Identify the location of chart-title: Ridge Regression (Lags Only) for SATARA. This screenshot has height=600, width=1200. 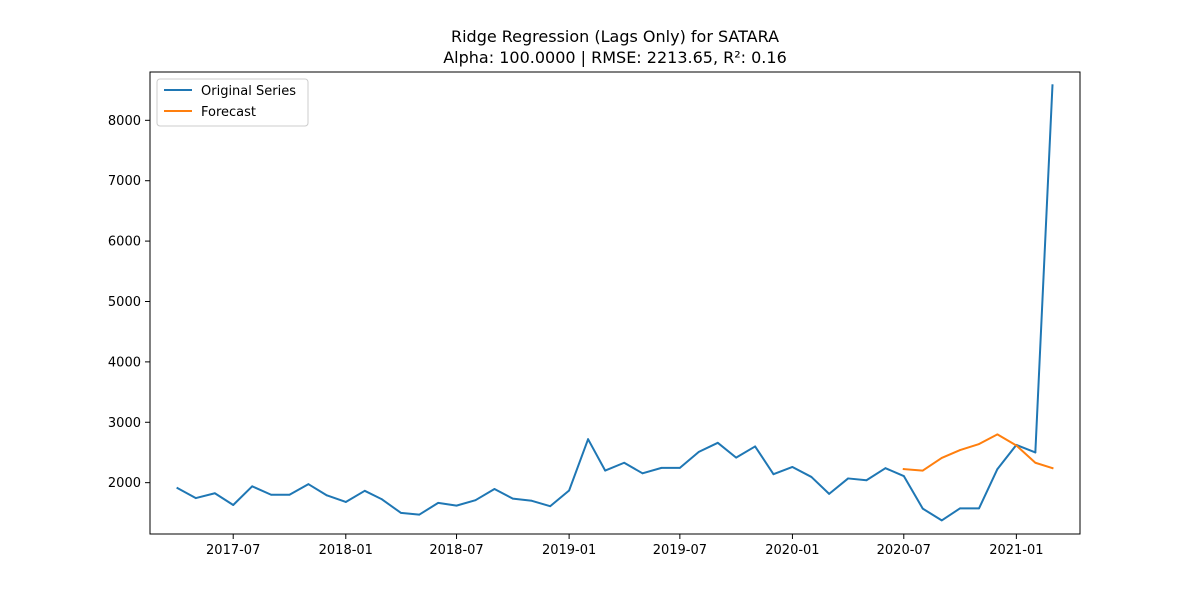
(615, 36).